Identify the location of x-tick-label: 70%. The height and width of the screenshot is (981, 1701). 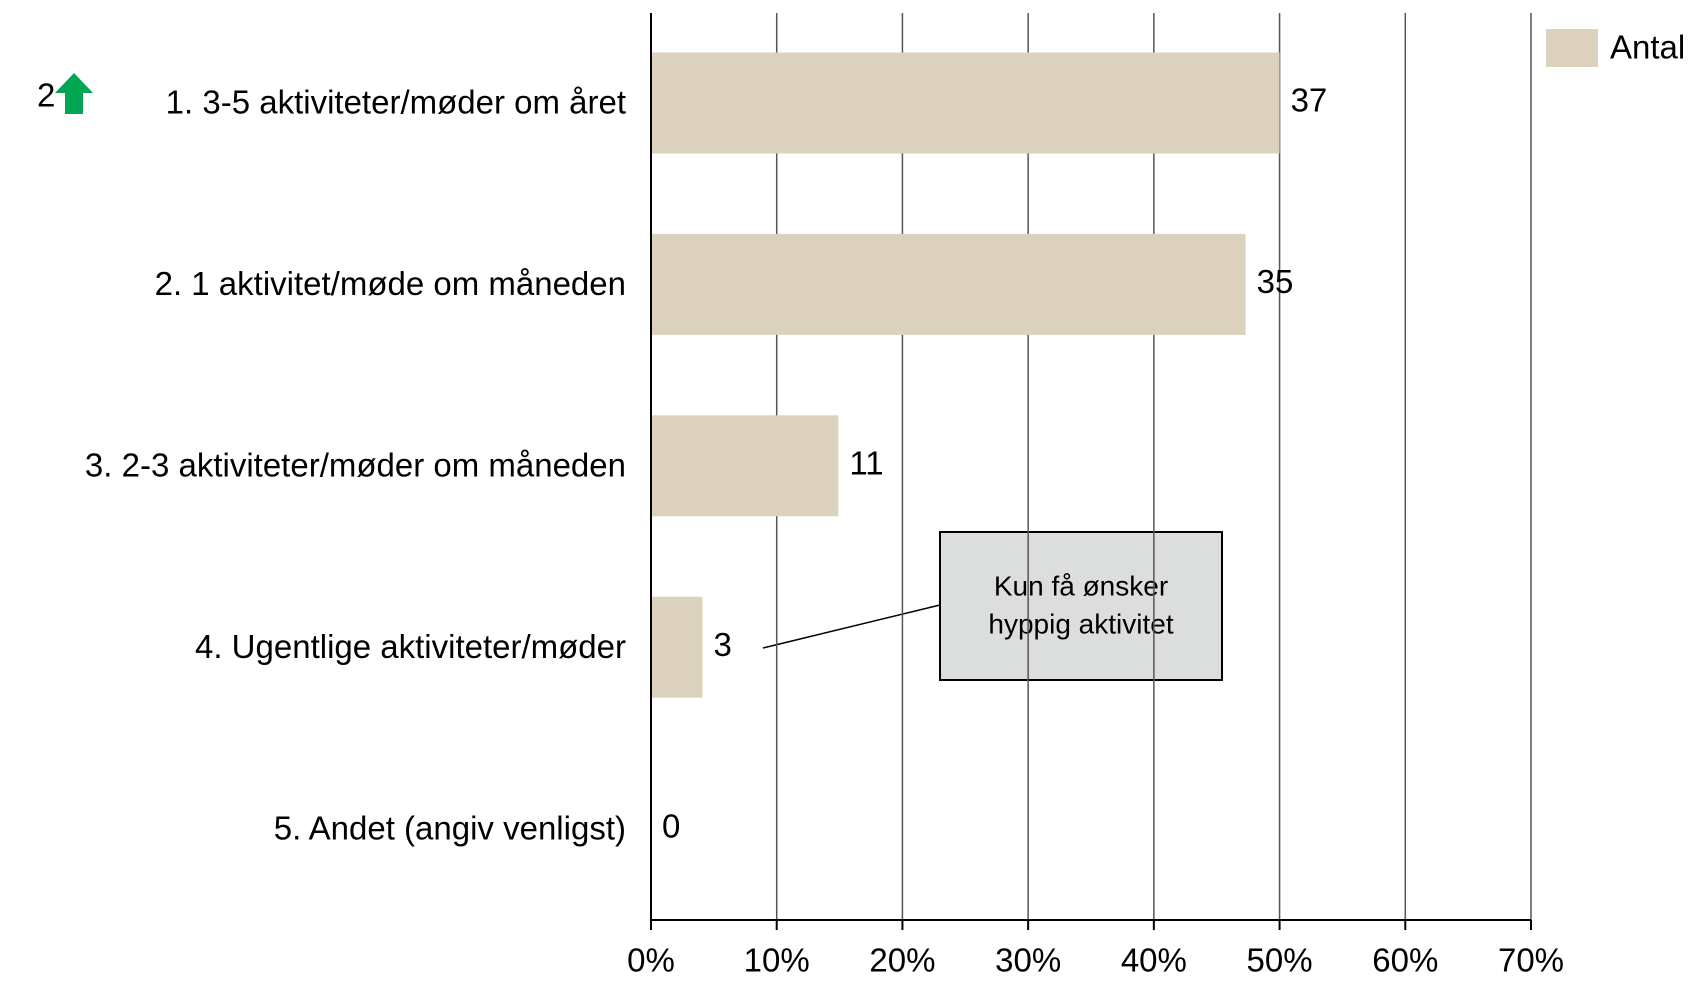
(1531, 960).